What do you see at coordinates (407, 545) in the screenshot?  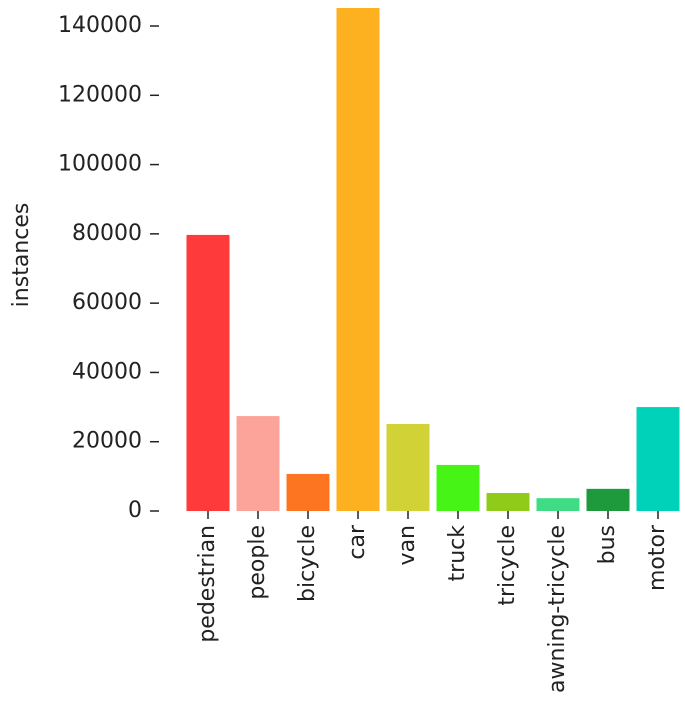 I see `x-tick-label: van` at bounding box center [407, 545].